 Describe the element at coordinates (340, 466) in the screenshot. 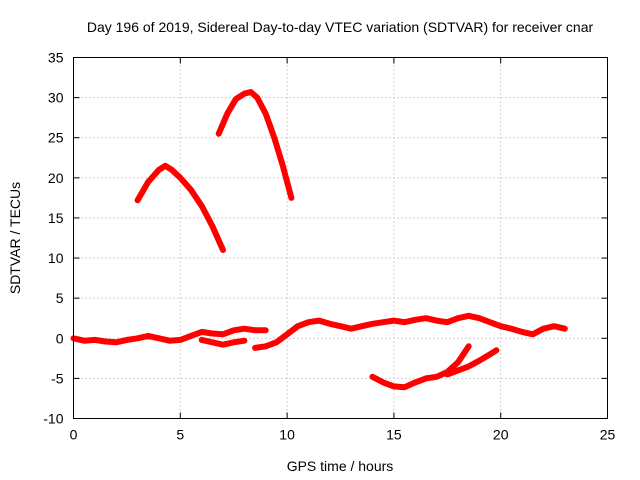

I see `x-axis-label: GPS time / hours` at that location.